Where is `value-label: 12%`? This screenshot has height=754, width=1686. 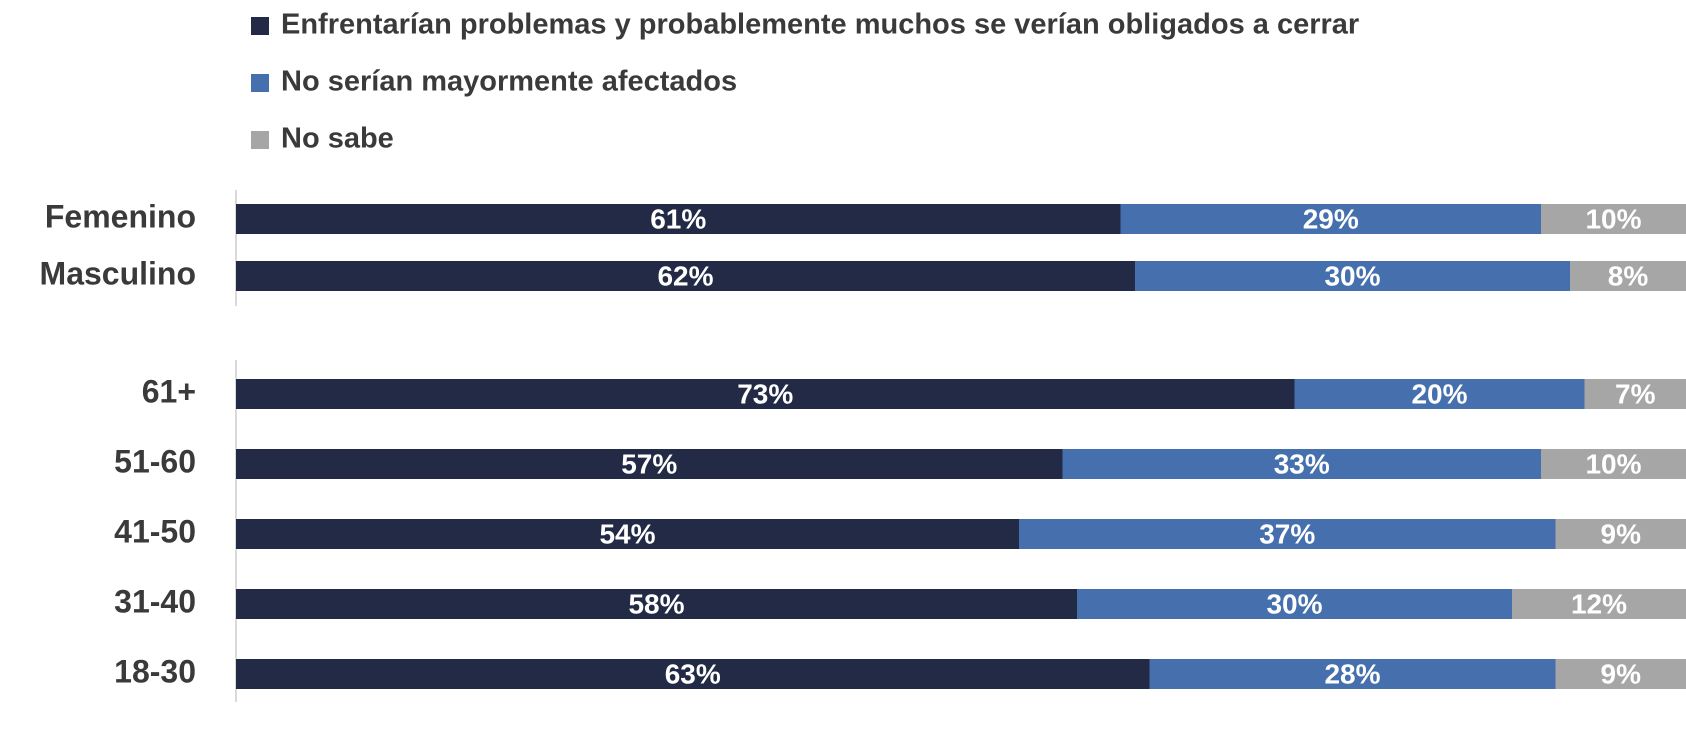 value-label: 12% is located at coordinates (1599, 603).